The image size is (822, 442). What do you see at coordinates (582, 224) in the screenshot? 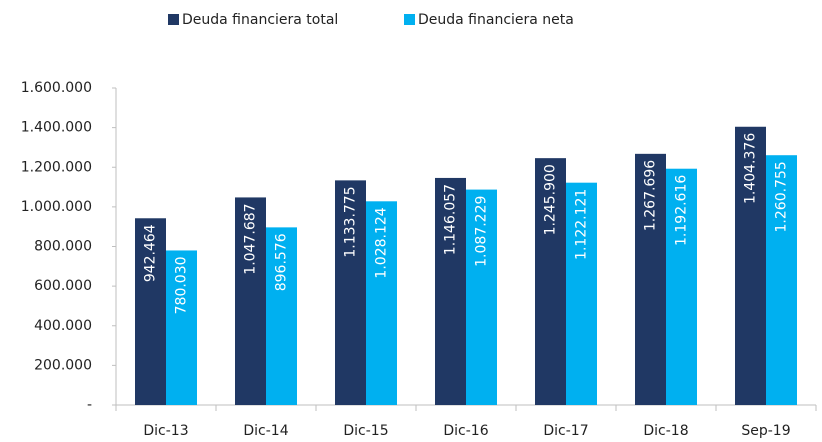
I see `value-label: 1.122.121` at bounding box center [582, 224].